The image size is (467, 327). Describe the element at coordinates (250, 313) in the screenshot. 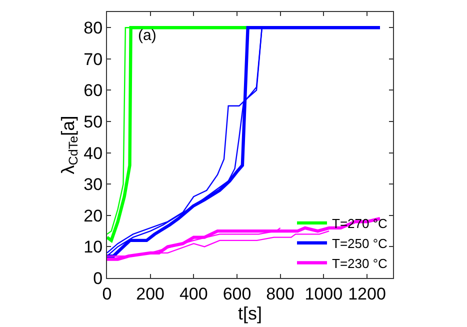

I see `x-axis-title: t[s]` at that location.